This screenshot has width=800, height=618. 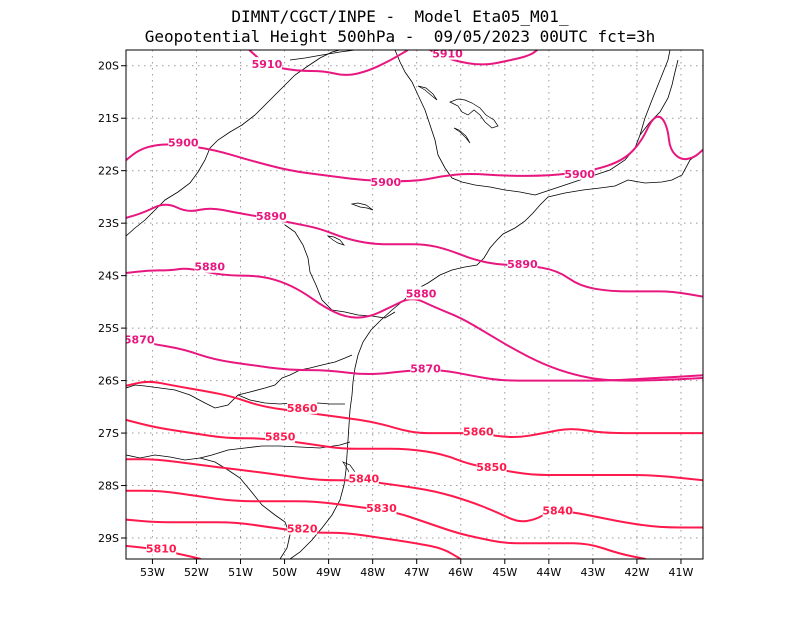 What do you see at coordinates (504, 572) in the screenshot?
I see `tick-label-lon: 45W` at bounding box center [504, 572].